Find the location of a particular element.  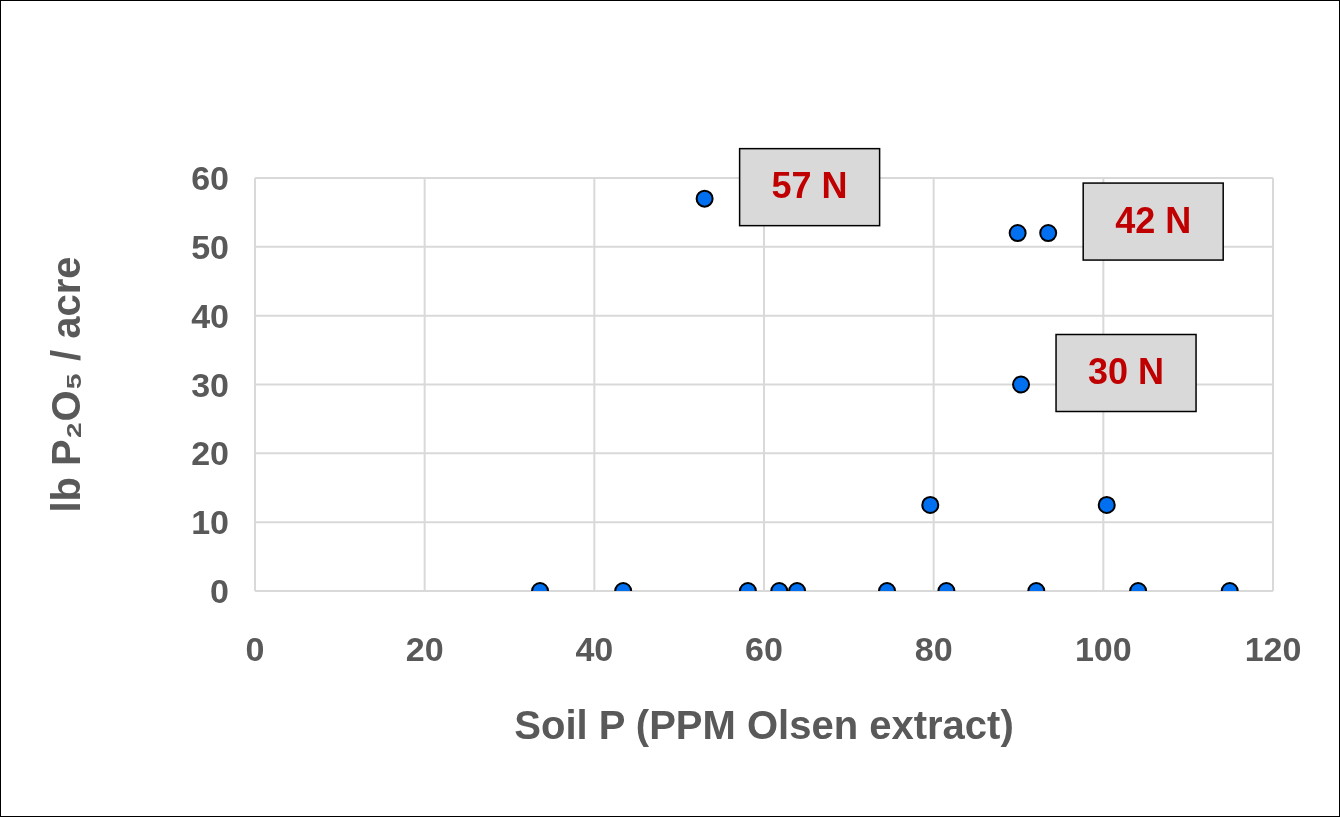

y-tick-label: 60 is located at coordinates (210, 178).